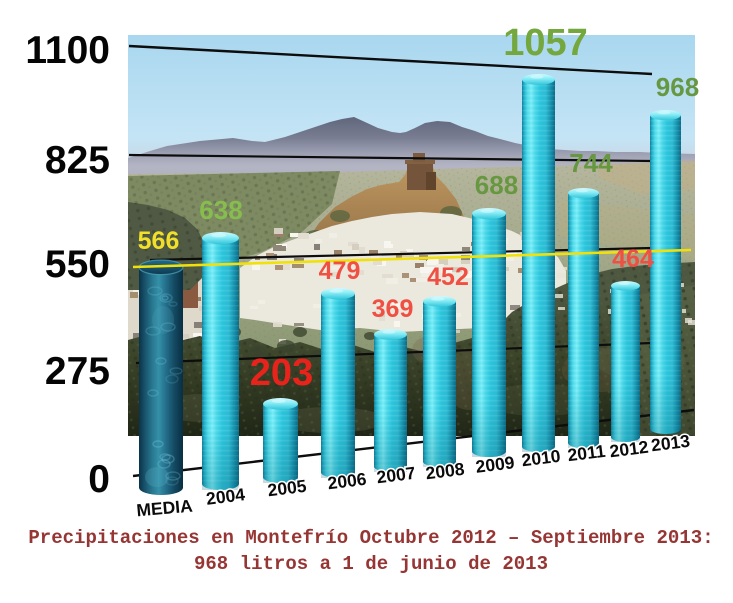 This screenshot has height=603, width=733. What do you see at coordinates (545, 43) in the screenshot?
I see `svg-text: 1057` at bounding box center [545, 43].